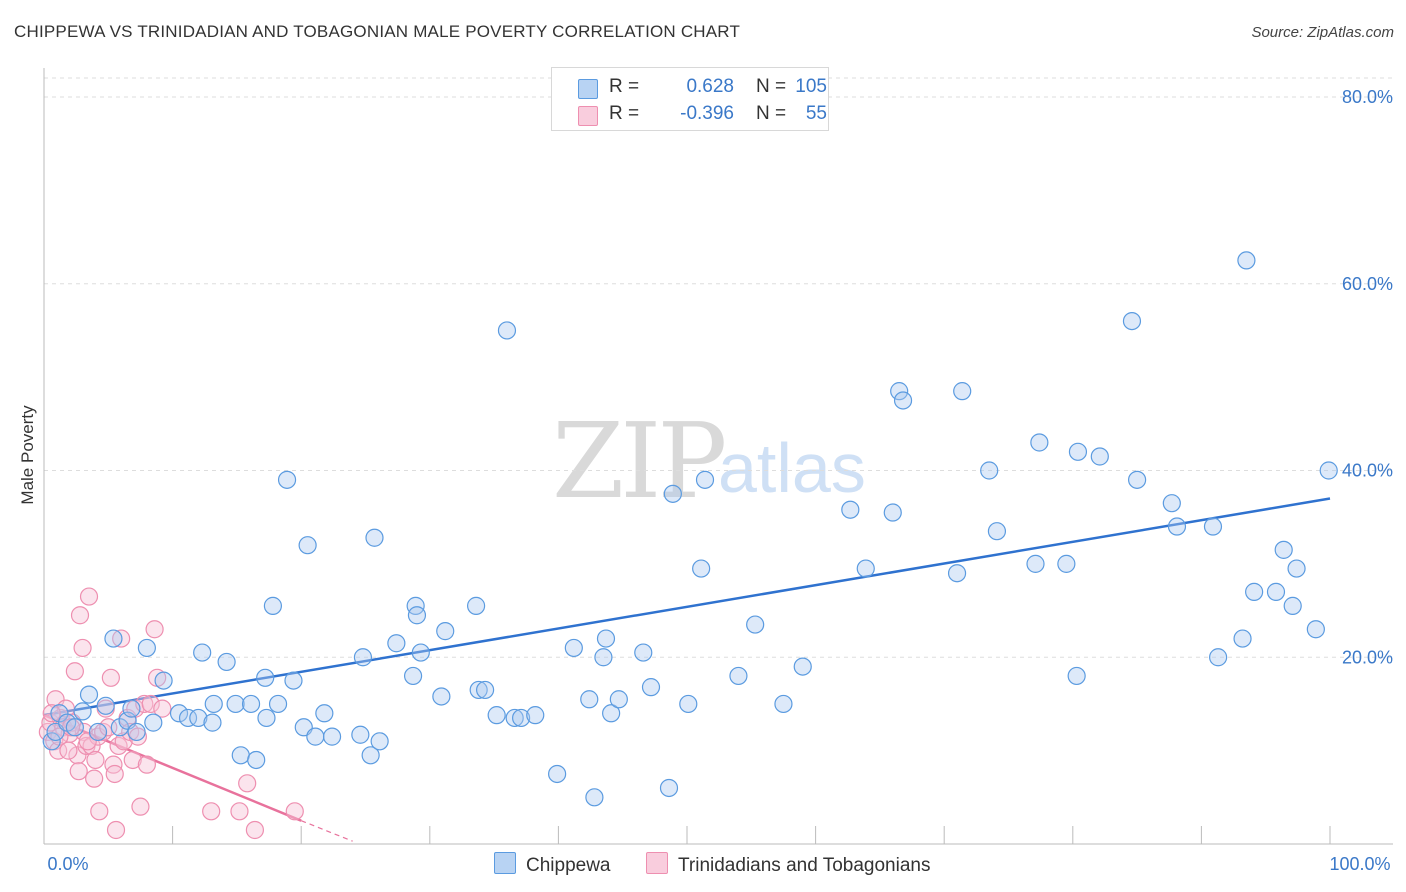 The height and width of the screenshot is (892, 1406). I want to click on trend-line-trinidadians-extension, so click(326, 831).